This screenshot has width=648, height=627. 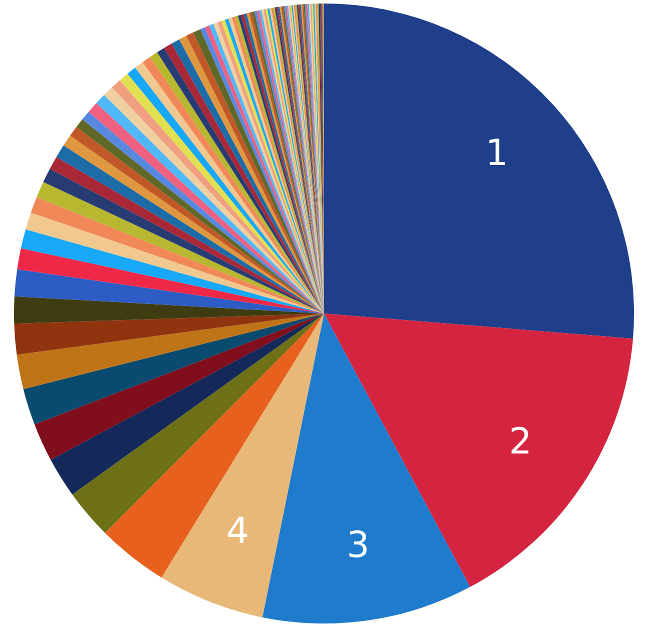 I want to click on slice-label: 1, so click(x=496, y=153).